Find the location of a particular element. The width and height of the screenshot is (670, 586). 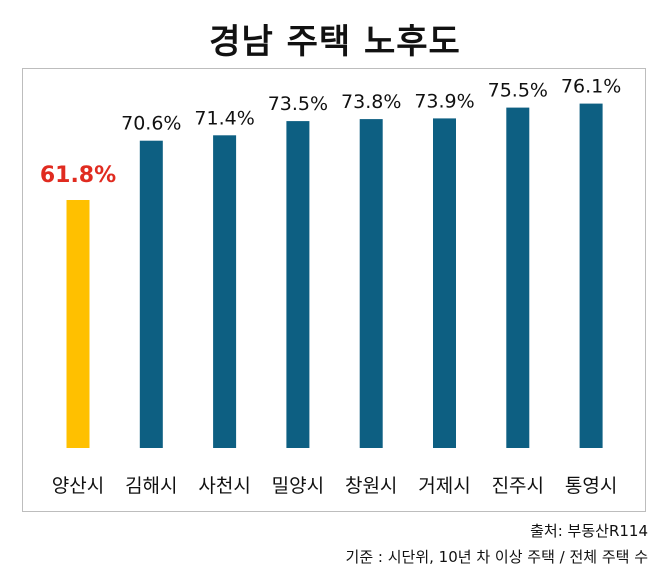

value-label-진주시: 75.5% is located at coordinates (518, 91).